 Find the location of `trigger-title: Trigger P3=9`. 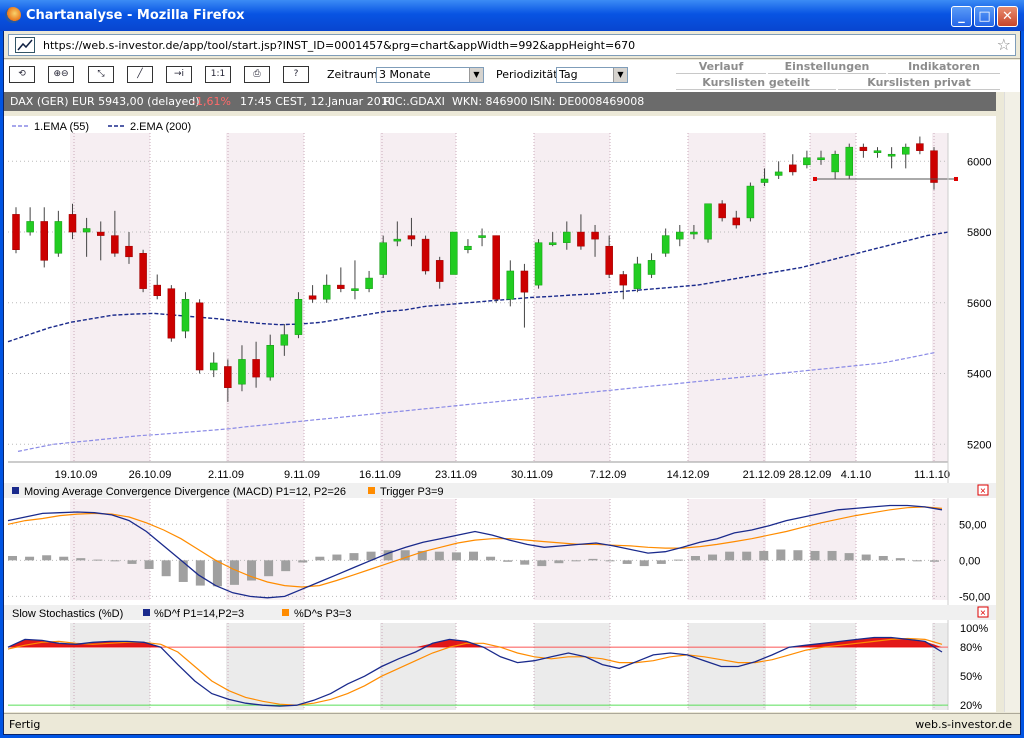

trigger-title: Trigger P3=9 is located at coordinates (412, 492).